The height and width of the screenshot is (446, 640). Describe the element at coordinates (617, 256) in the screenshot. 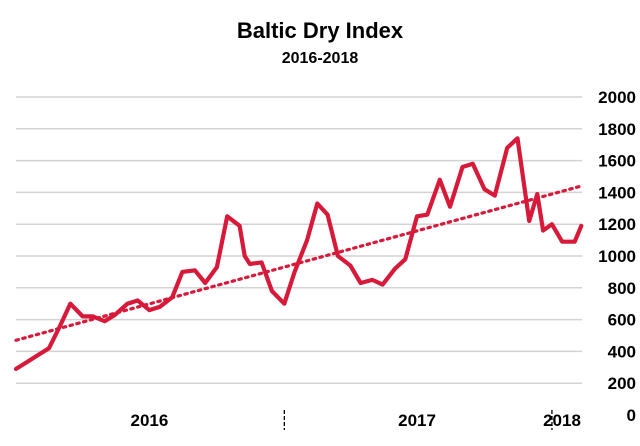

I see `y-tick-label: 1000` at that location.